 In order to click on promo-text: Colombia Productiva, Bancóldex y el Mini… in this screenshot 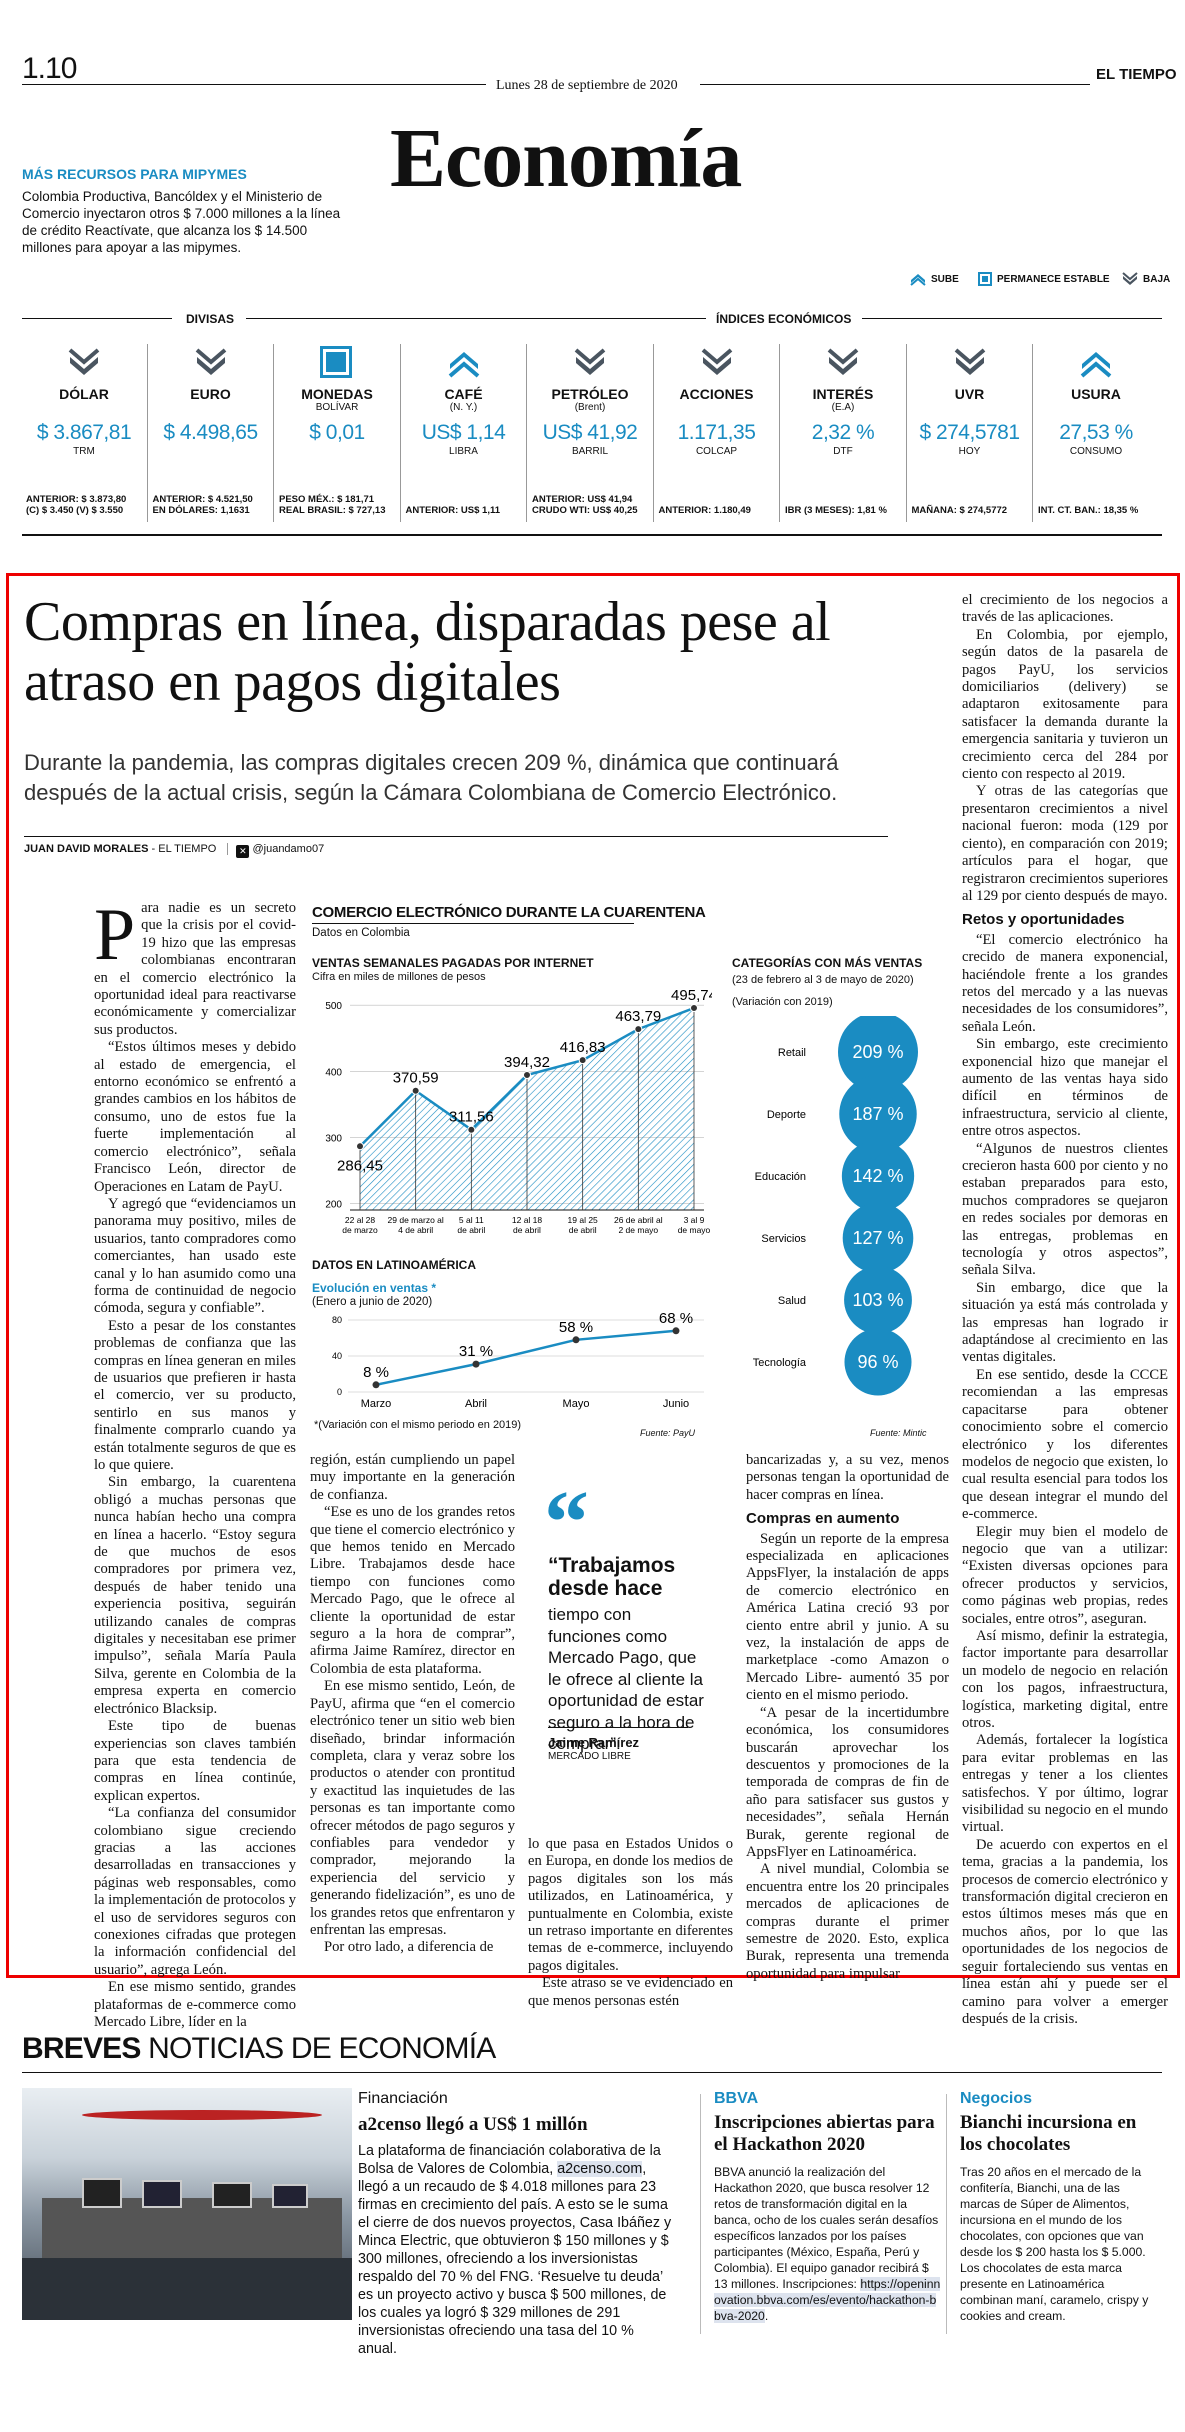, I will do `click(181, 222)`.